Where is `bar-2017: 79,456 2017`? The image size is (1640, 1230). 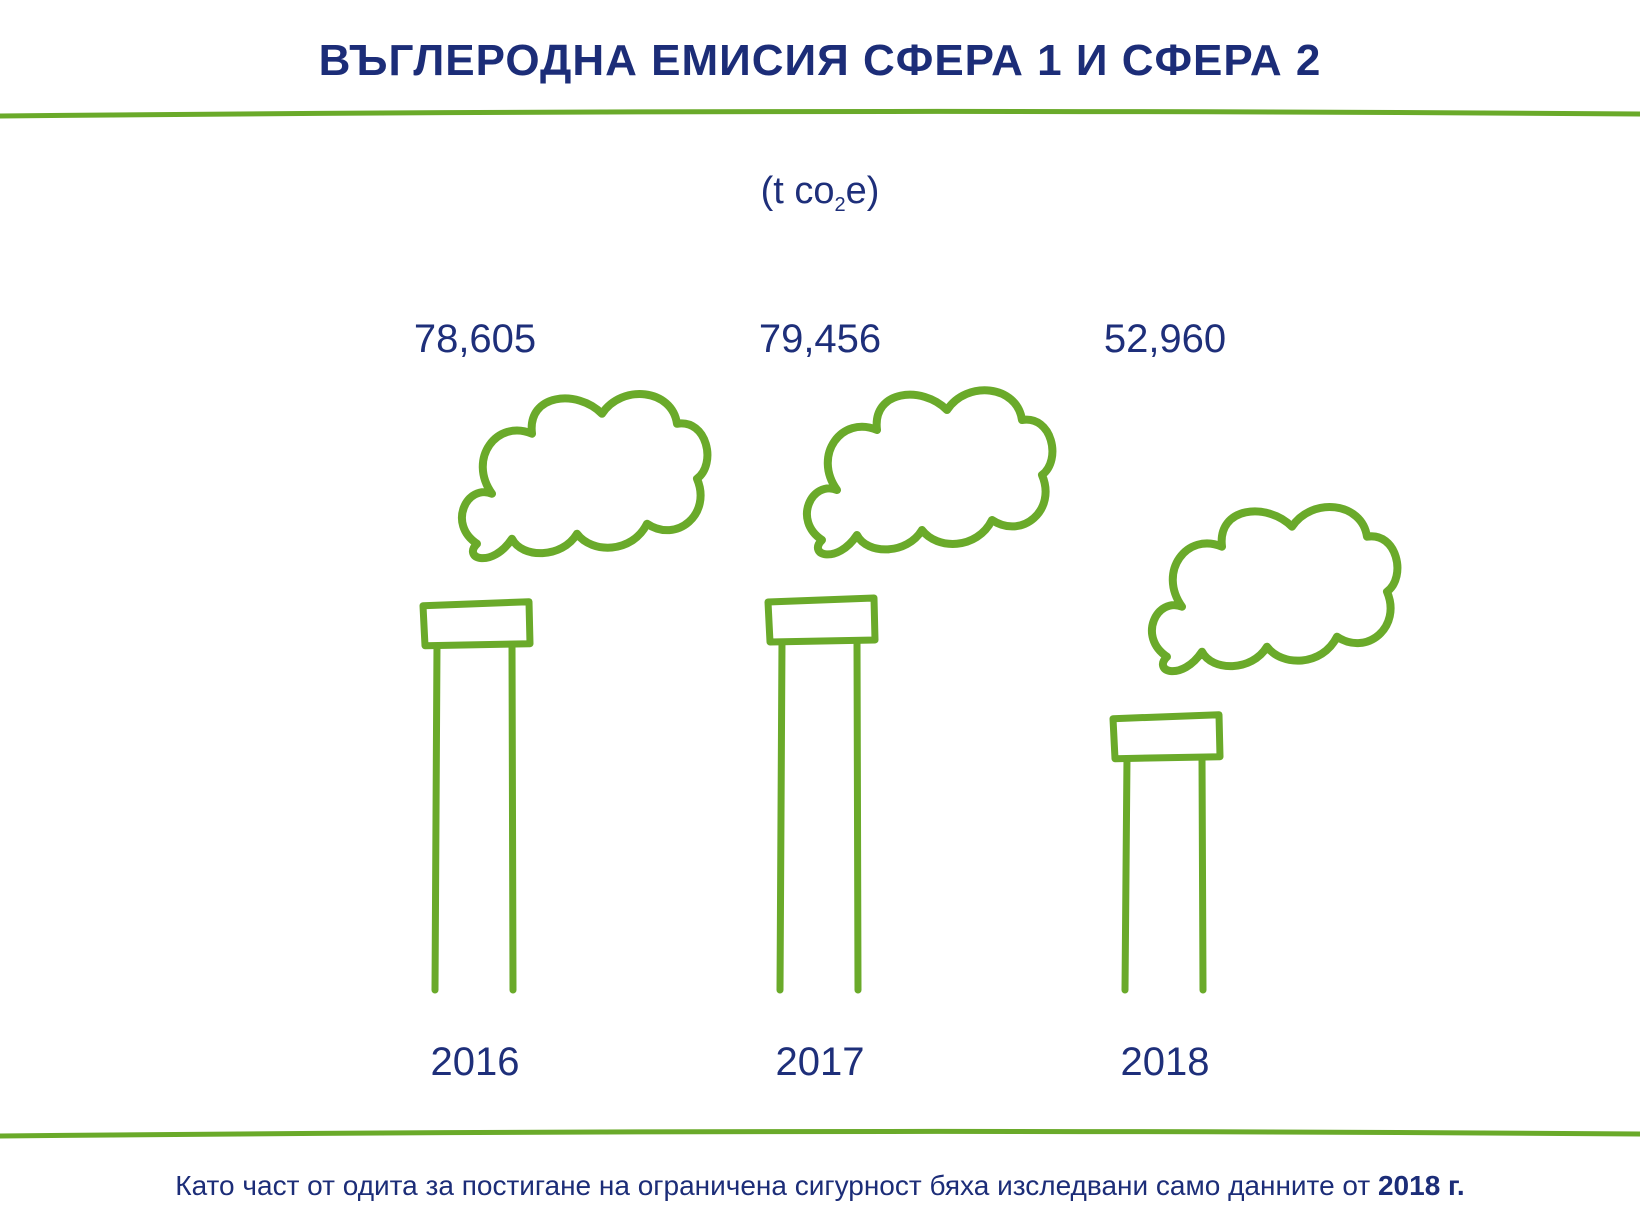 bar-2017: 79,456 2017 is located at coordinates (908, 700).